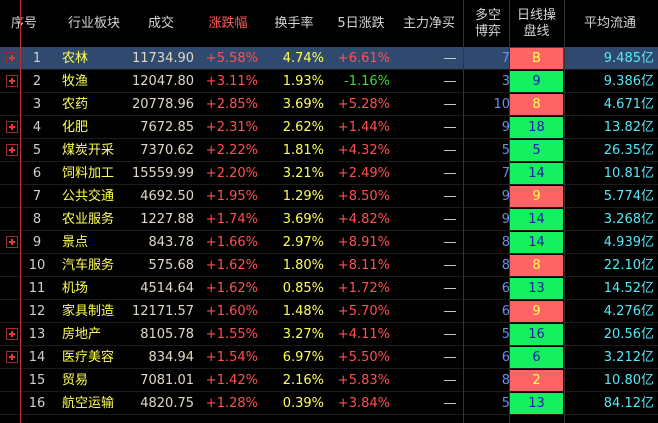 The image size is (658, 423). I want to click on sector-name: 航空运输, so click(88, 403).